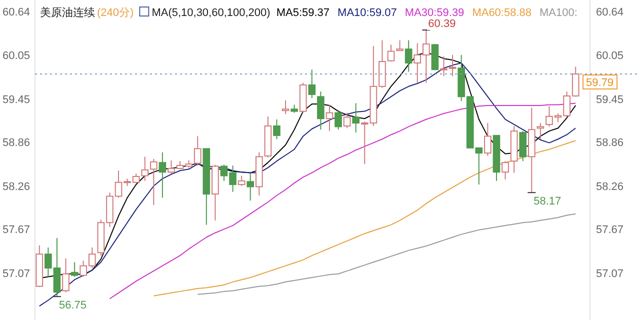 This screenshot has height=320, width=640. What do you see at coordinates (610, 143) in the screenshot?
I see `y2-tick-label: 58.86` at bounding box center [610, 143].